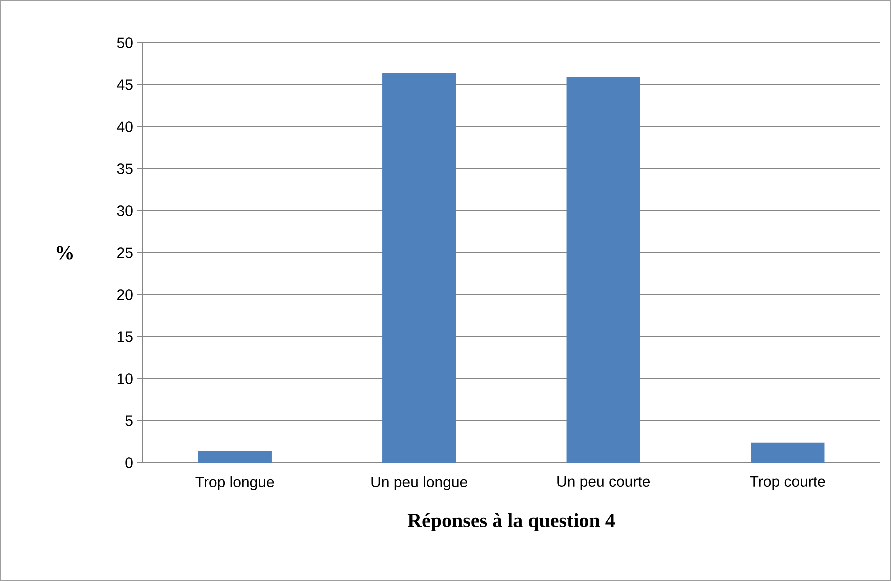 The height and width of the screenshot is (581, 891). What do you see at coordinates (125, 127) in the screenshot?
I see `y-tick-label: 40` at bounding box center [125, 127].